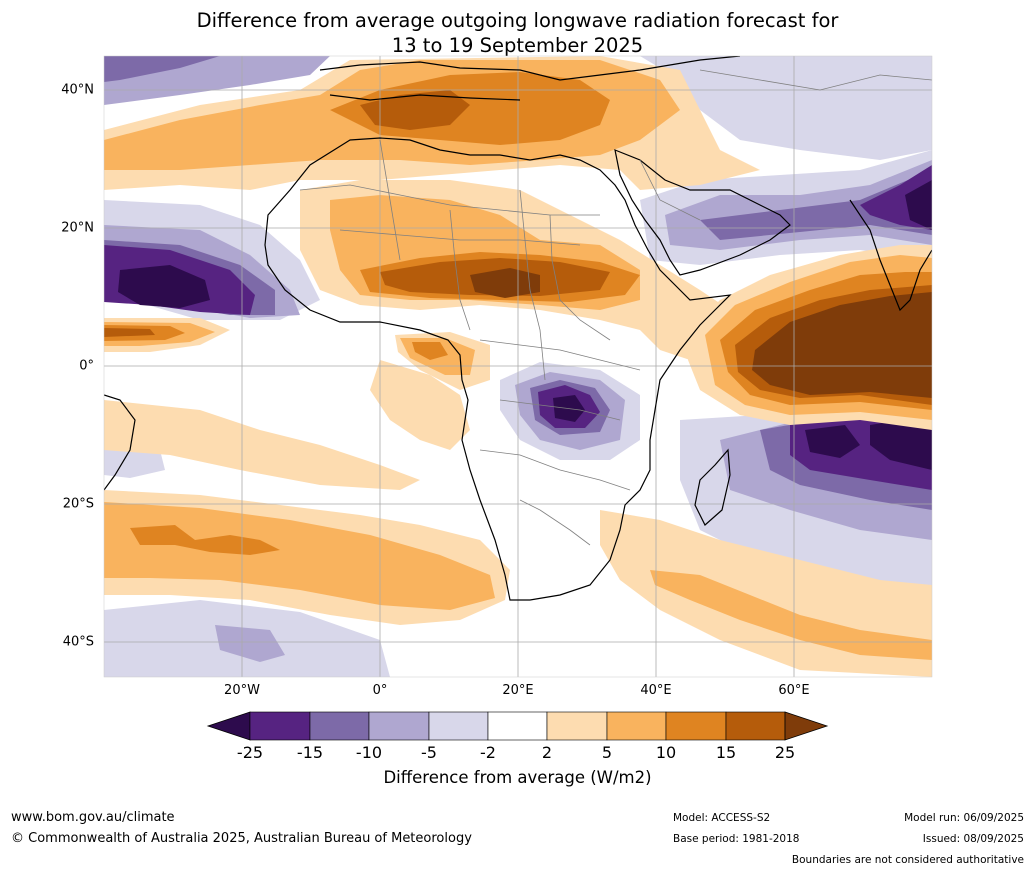 The image size is (1035, 873). I want to click on lon-label-60e: 60°E, so click(794, 690).